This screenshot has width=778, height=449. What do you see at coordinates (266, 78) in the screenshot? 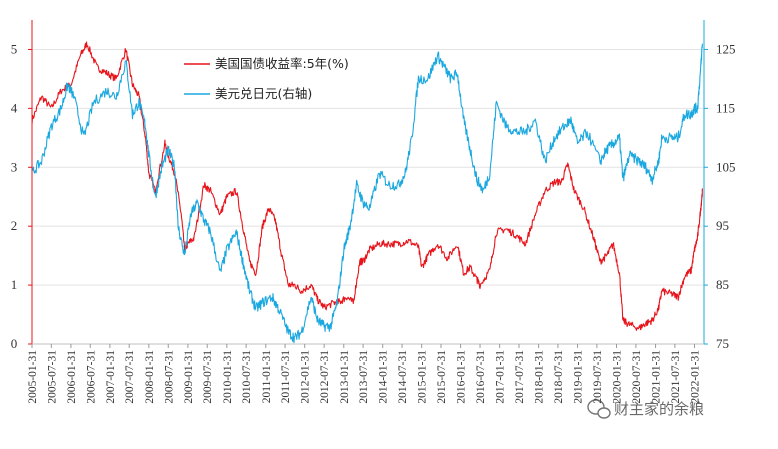
I see `legend: 美国国债收益率:5年(%) 美元兑日元(右轴)` at bounding box center [266, 78].